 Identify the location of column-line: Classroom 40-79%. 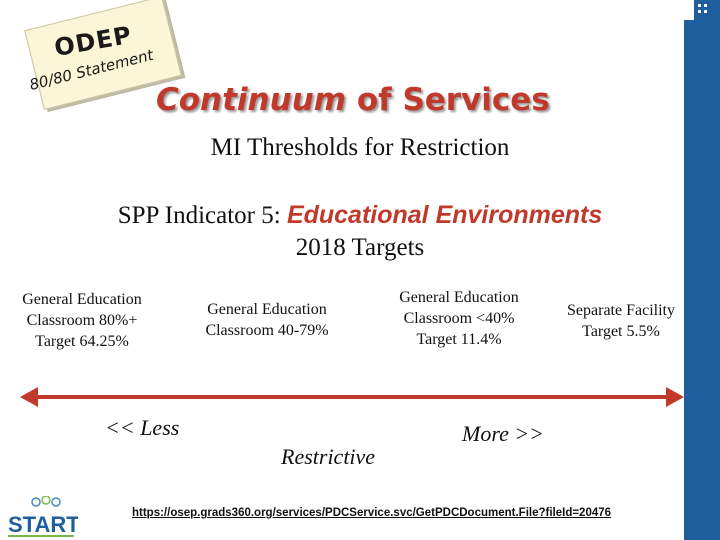
(267, 330).